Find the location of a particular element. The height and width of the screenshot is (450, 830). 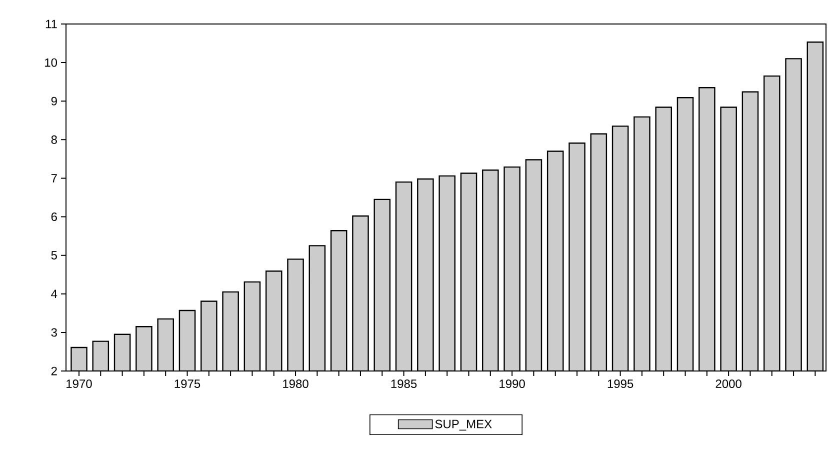

y-tick-label: 5 is located at coordinates (54, 255).